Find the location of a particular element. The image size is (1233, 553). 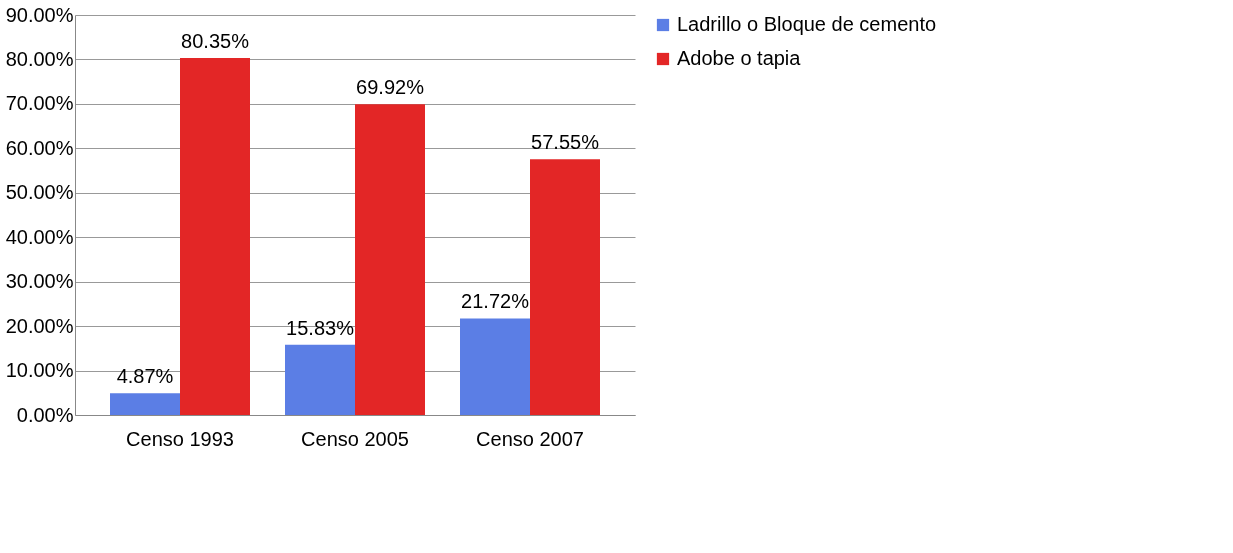

y-tick-label: 90.00% is located at coordinates (39, 14).